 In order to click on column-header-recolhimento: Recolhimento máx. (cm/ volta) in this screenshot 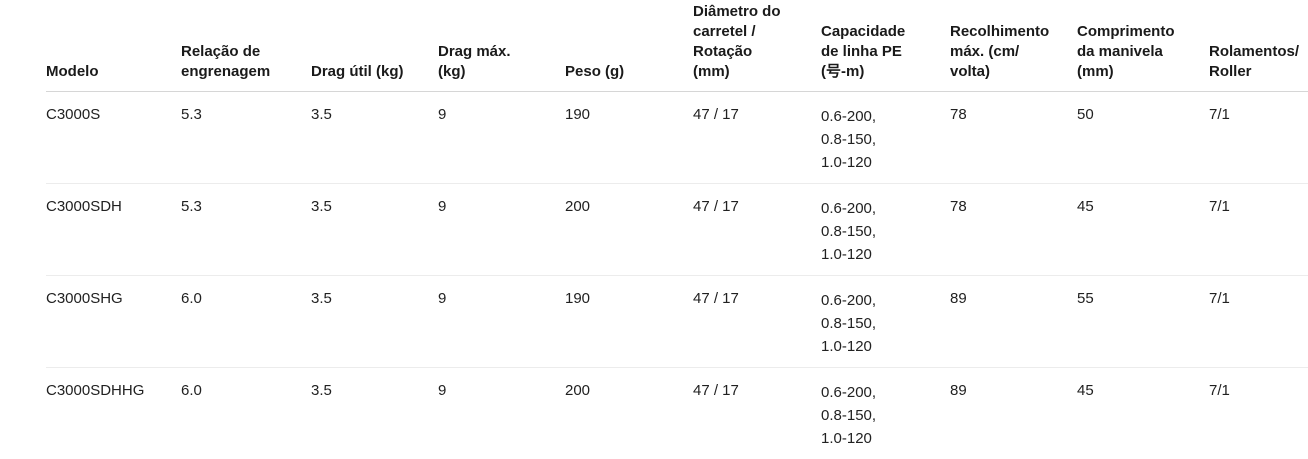, I will do `click(1013, 47)`.